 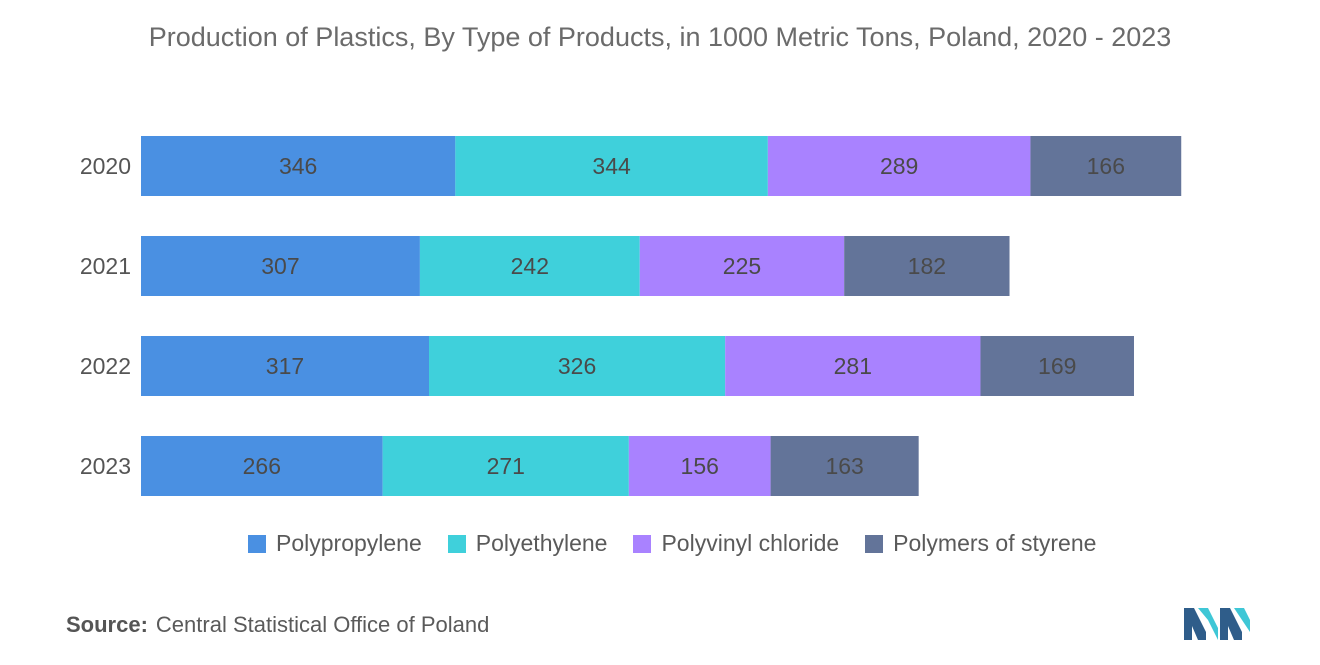 I want to click on data-label: 163, so click(x=844, y=466).